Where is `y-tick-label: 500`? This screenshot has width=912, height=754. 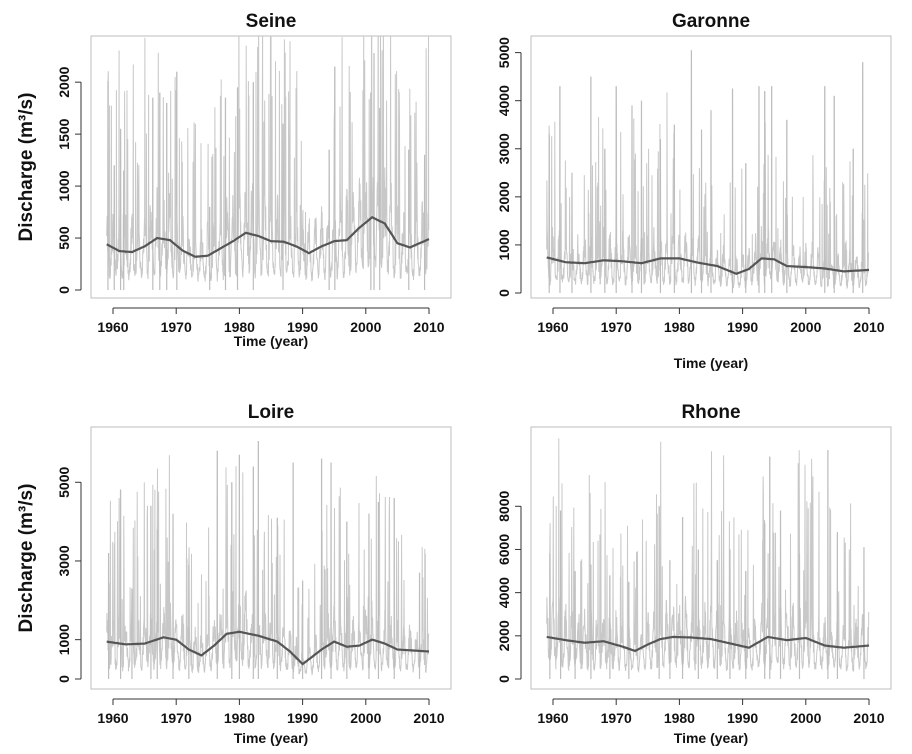
y-tick-label: 500 is located at coordinates (64, 238).